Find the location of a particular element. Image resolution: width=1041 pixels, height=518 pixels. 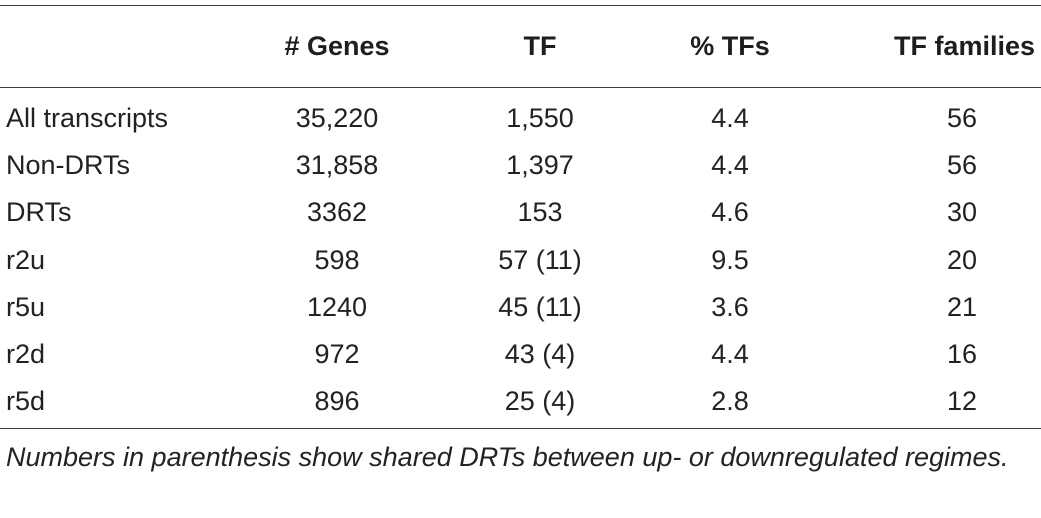

cell-genes: 35,220 is located at coordinates (337, 118).